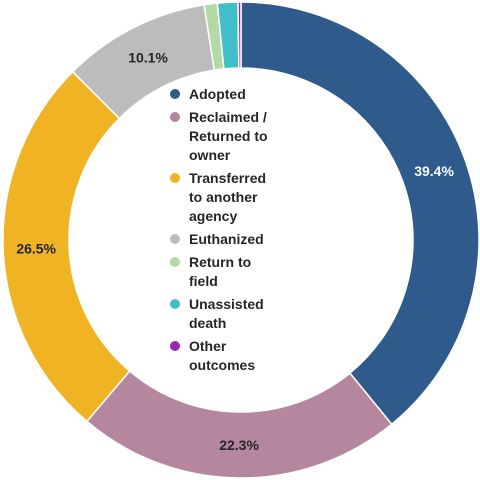 The image size is (480, 480). Describe the element at coordinates (239, 35) in the screenshot. I see `slice-other-outcomes` at that location.